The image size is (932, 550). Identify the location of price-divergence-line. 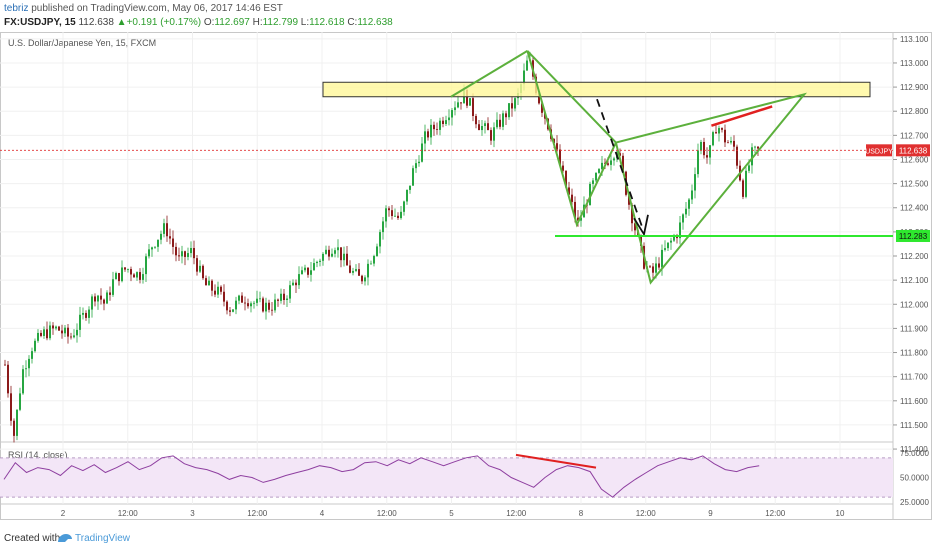
(742, 116).